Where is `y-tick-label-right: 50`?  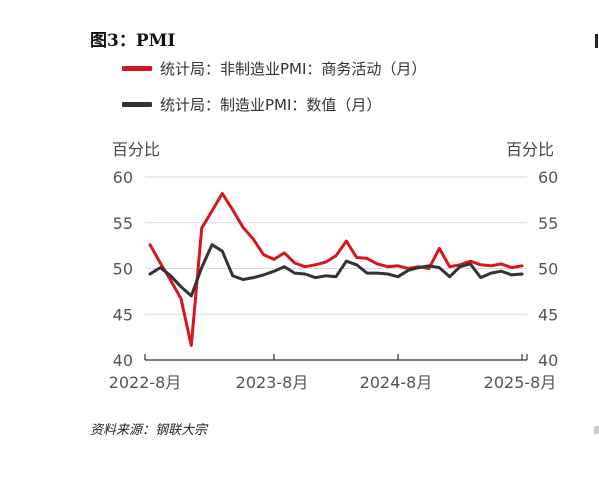
y-tick-label-right: 50 is located at coordinates (548, 269).